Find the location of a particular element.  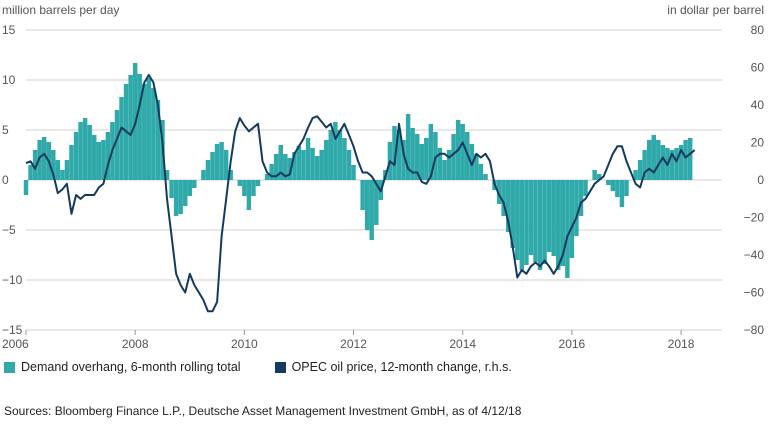

legend-label-line: OPEC oil price, 12-month change, r.h.s. is located at coordinates (401, 367).